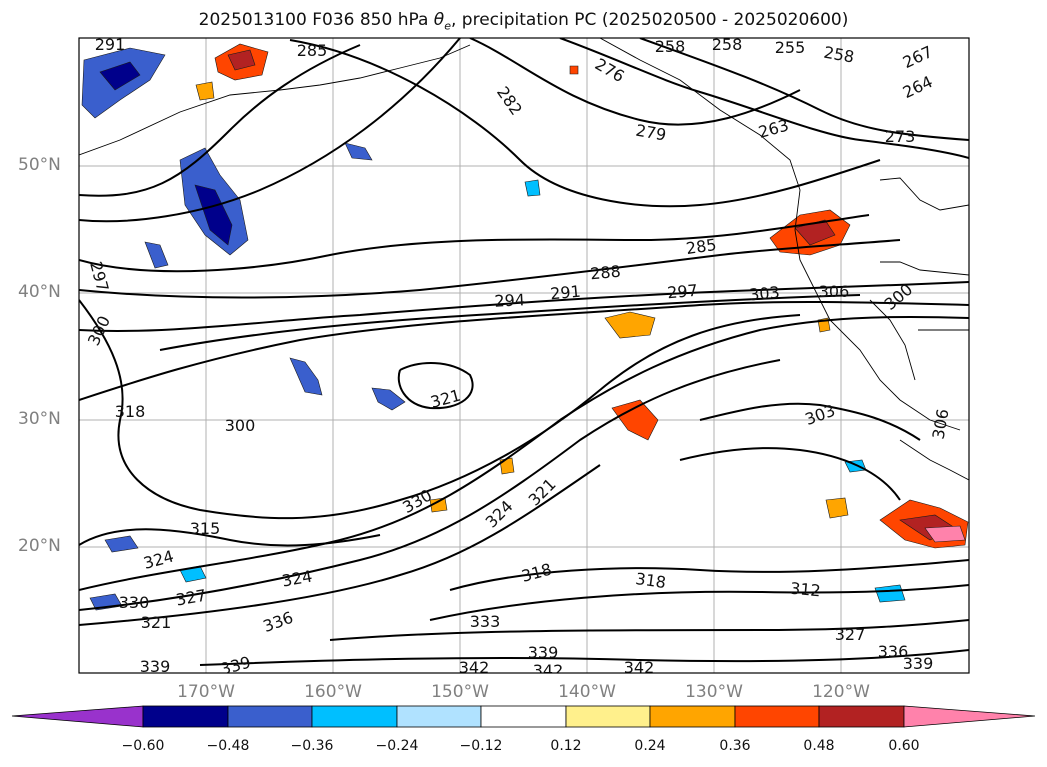 This screenshot has width=1047, height=767. I want to click on colorbar-tick-label: 0.60, so click(904, 746).